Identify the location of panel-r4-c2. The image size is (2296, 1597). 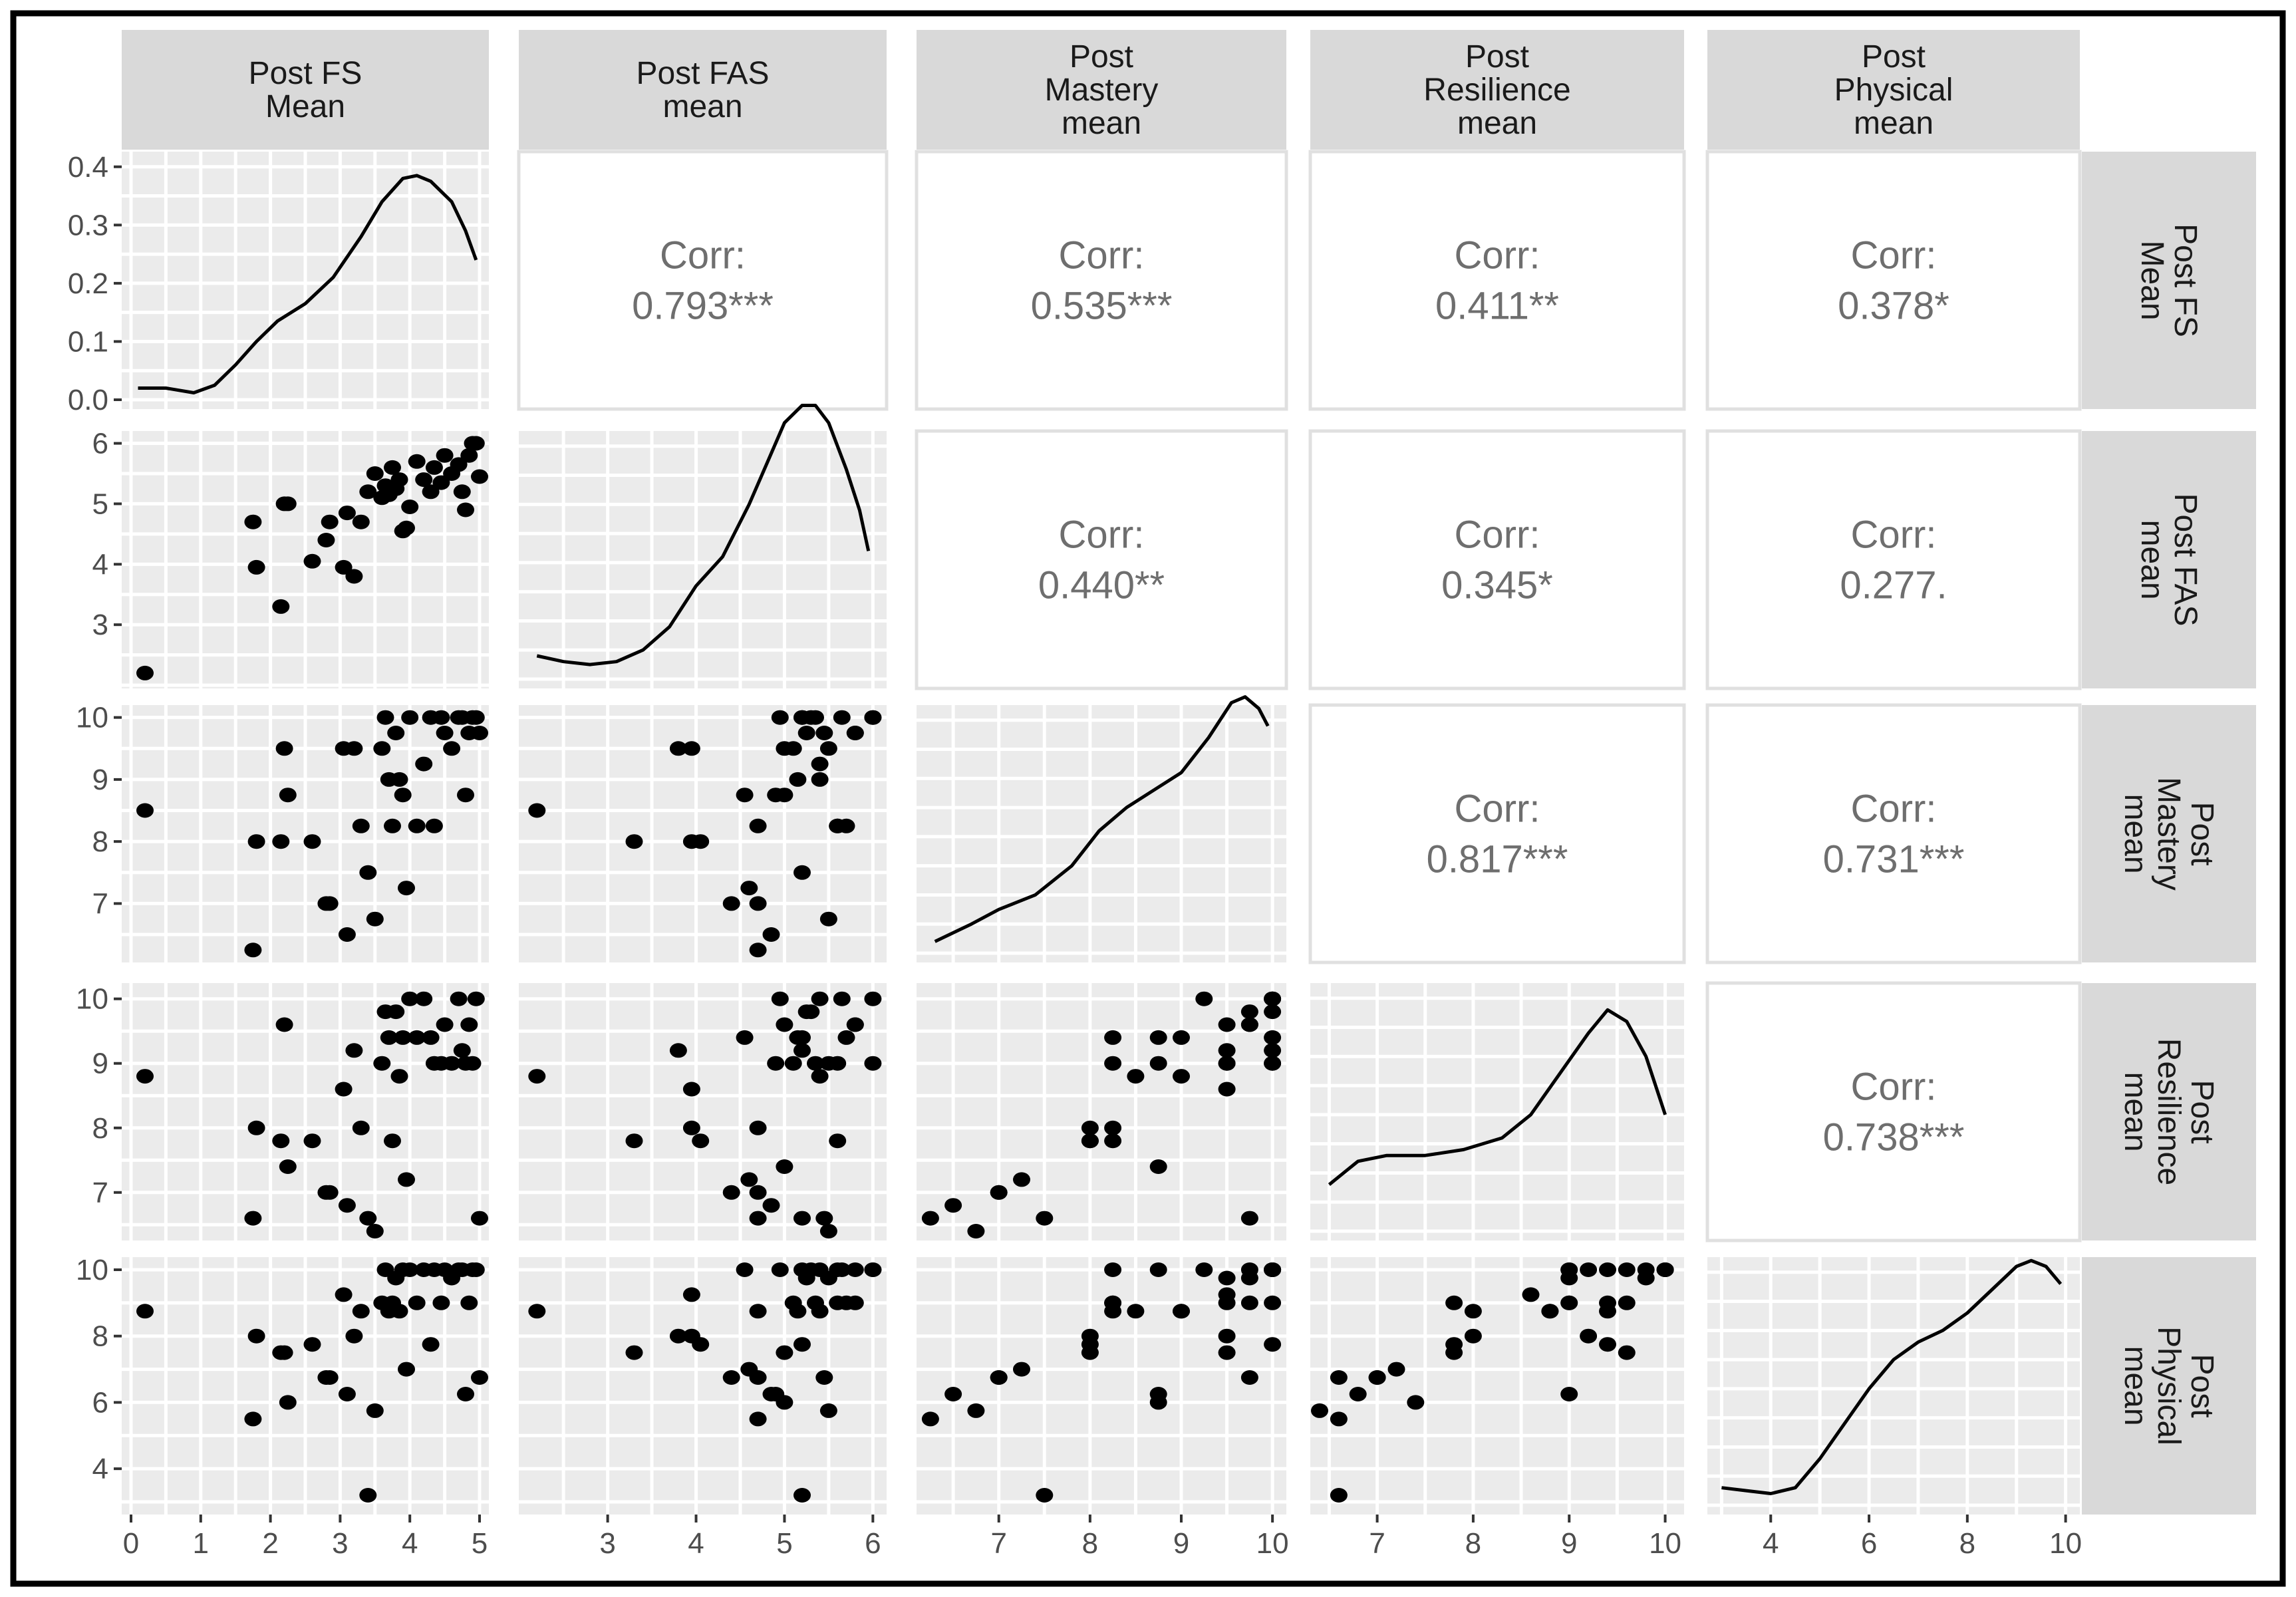
(1101, 1386).